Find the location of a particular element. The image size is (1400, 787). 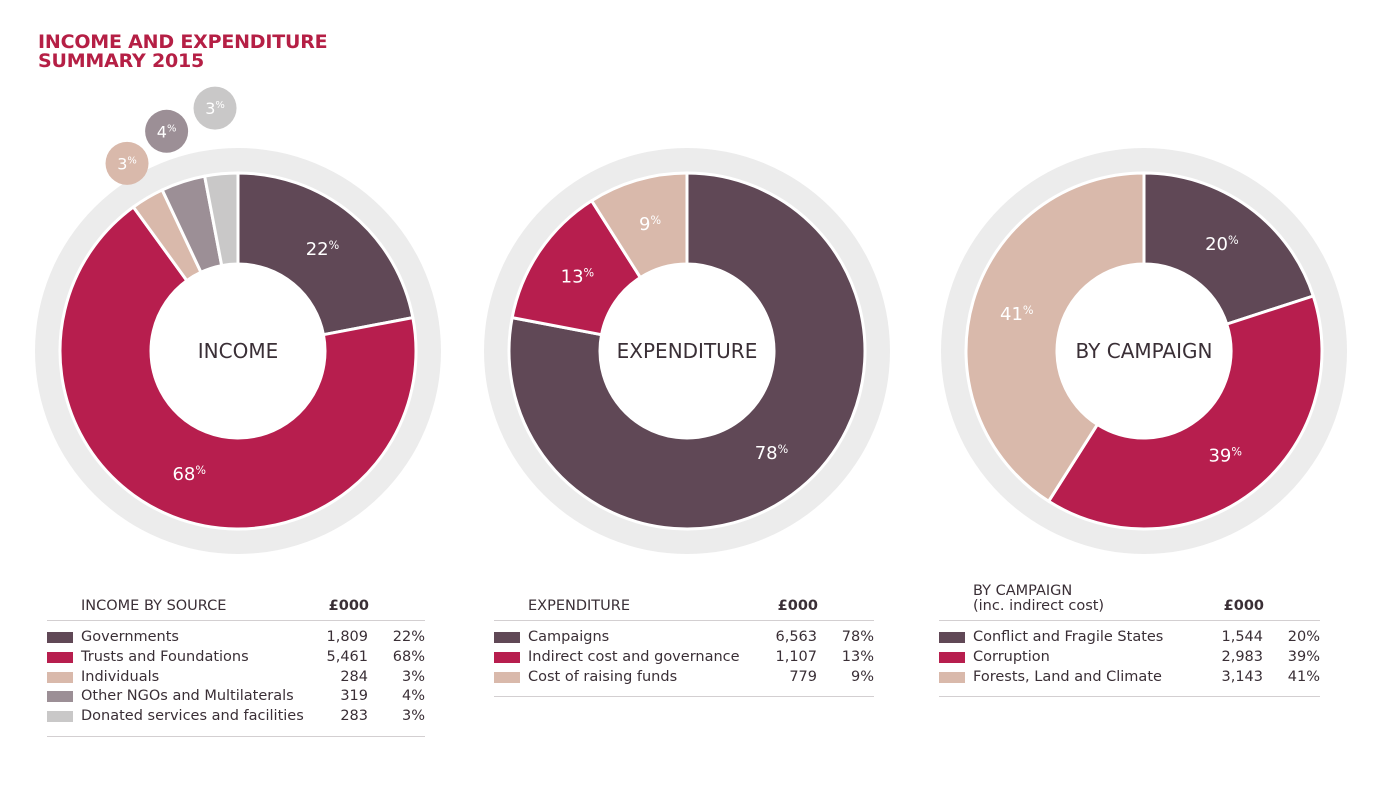

expenditure-table-title: EXPENDITURE is located at coordinates (579, 606).